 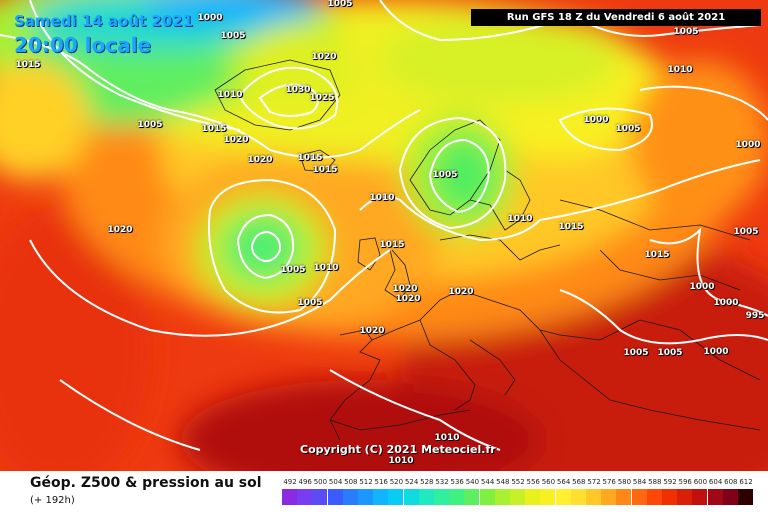 I want to click on legend-value: 588, so click(x=655, y=482).